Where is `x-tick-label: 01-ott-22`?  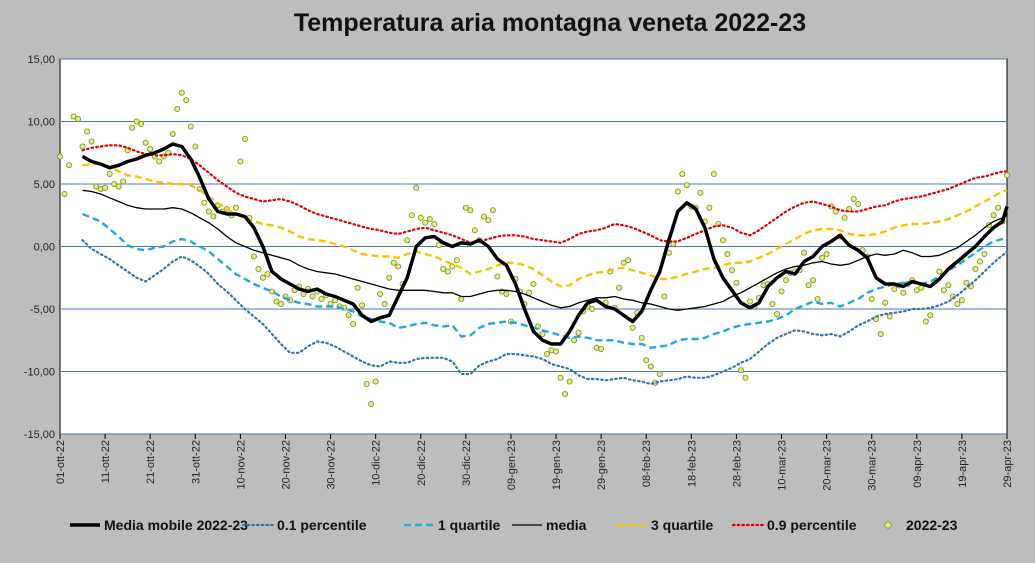 x-tick-label: 01-ott-22 is located at coordinates (61, 462).